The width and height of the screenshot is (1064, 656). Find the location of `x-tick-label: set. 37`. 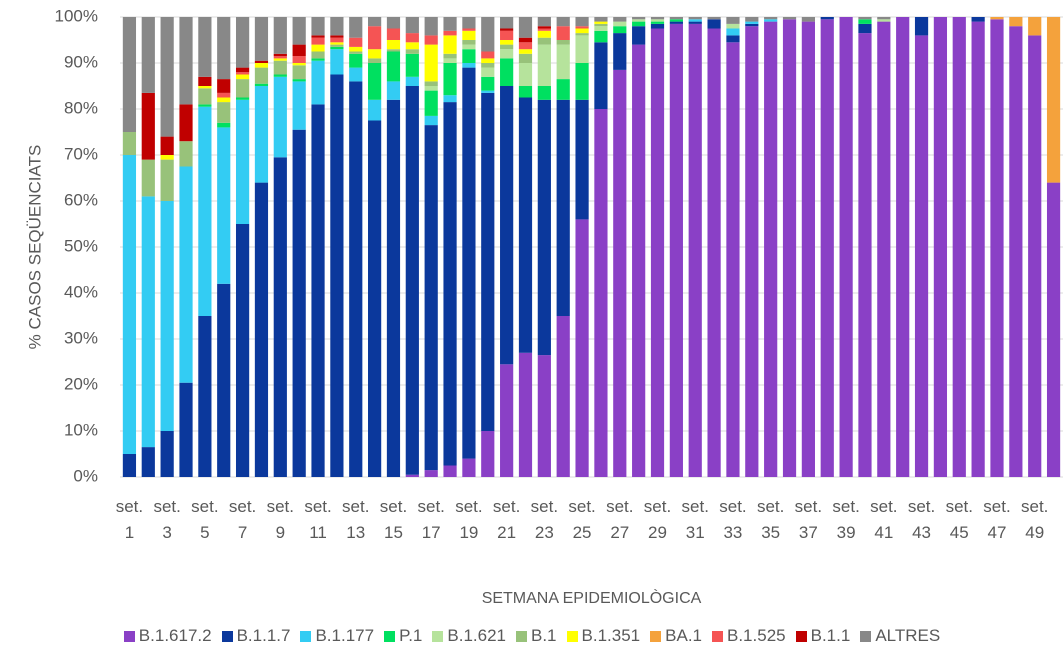

x-tick-label: set. 37 is located at coordinates (808, 519).